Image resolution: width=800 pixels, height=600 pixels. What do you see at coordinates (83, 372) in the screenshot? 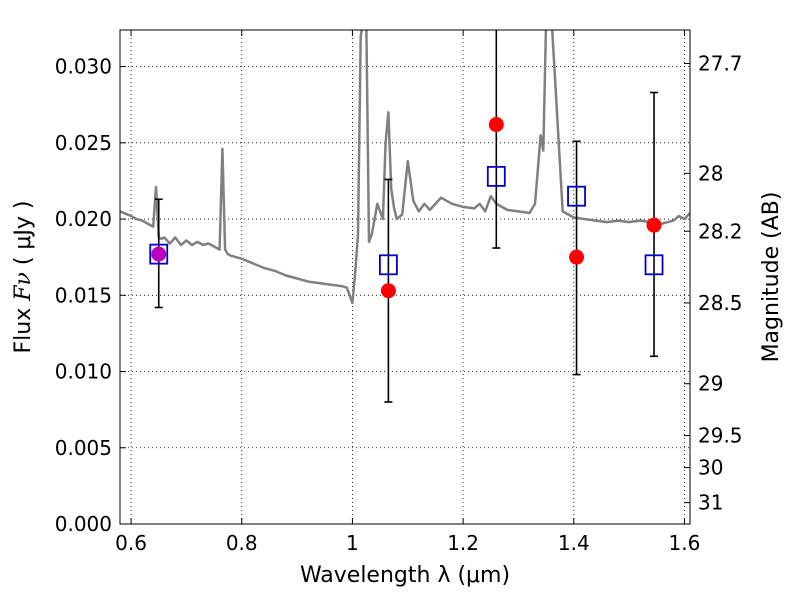
I see `y-tick-label: 0.010` at bounding box center [83, 372].